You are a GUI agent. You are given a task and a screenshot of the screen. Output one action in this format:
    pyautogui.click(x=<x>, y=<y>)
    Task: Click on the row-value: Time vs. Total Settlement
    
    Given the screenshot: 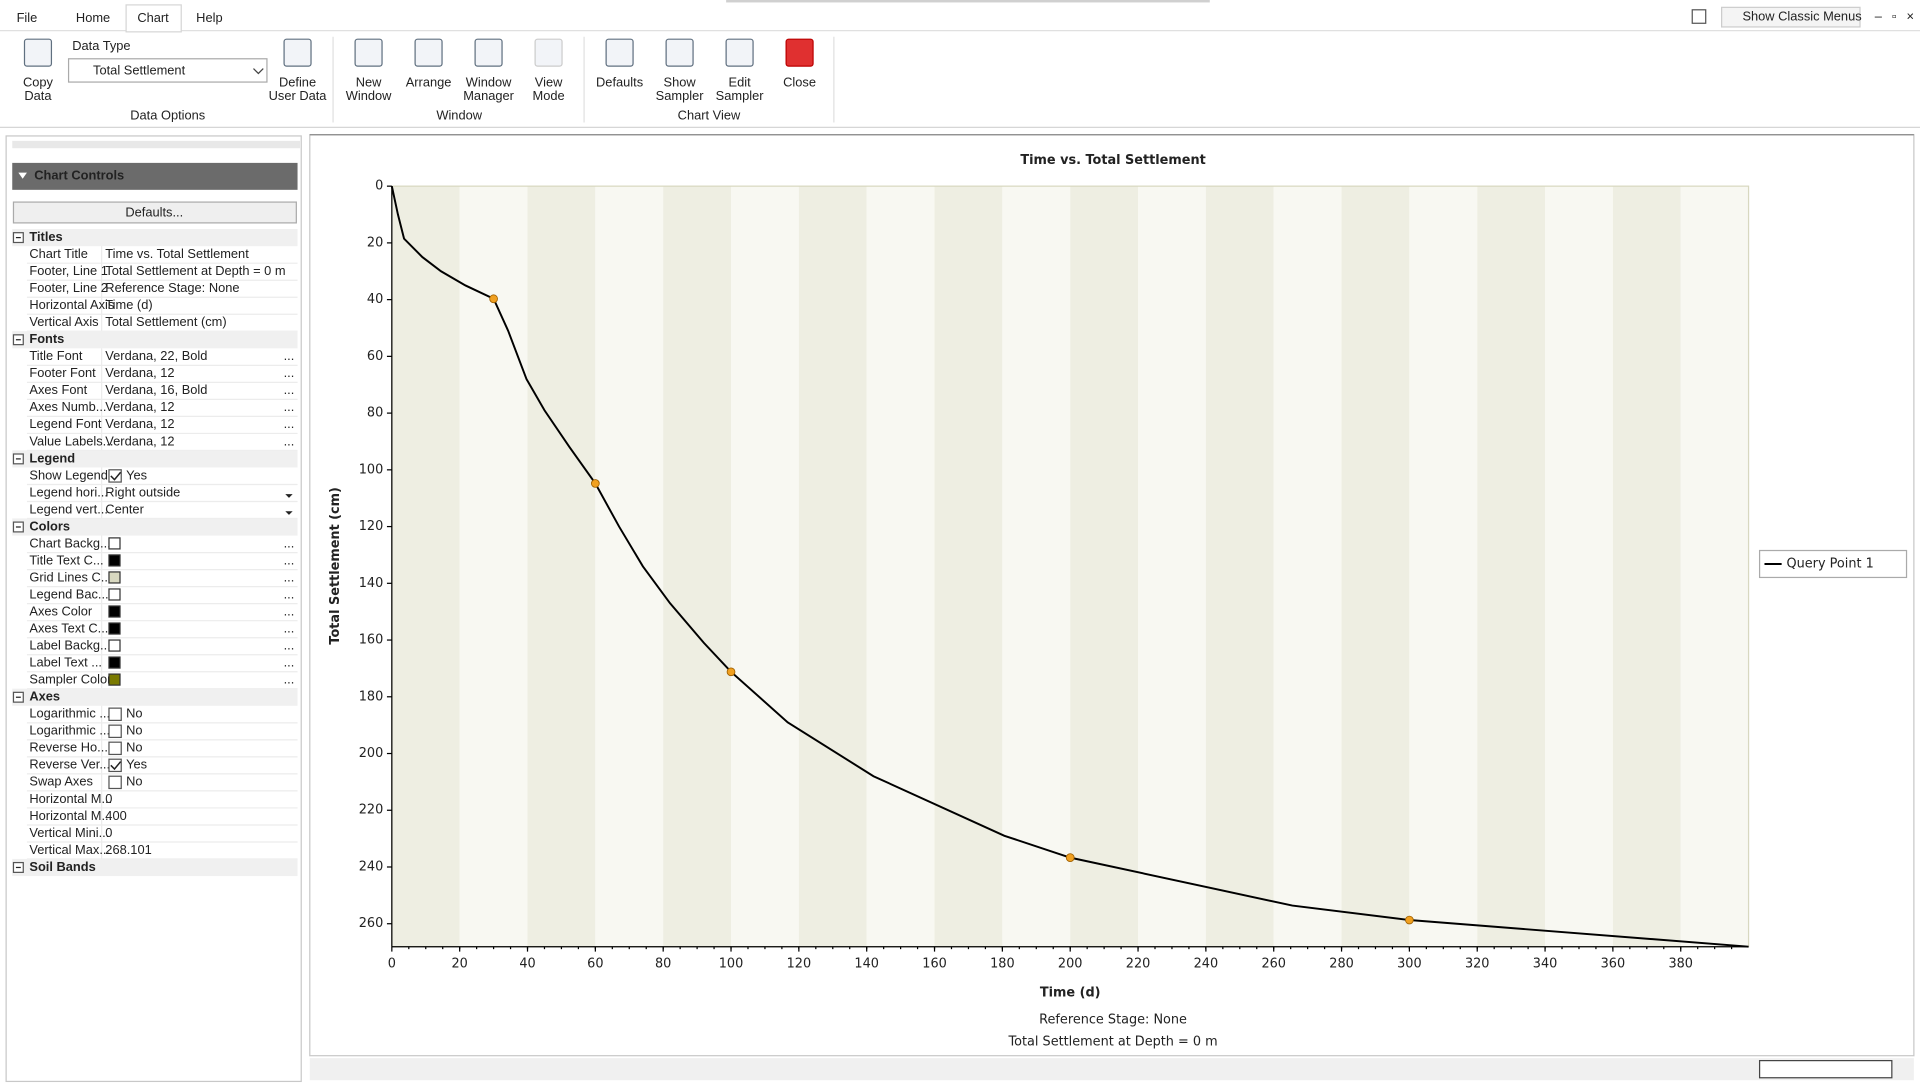 What is the action you would take?
    pyautogui.click(x=177, y=253)
    